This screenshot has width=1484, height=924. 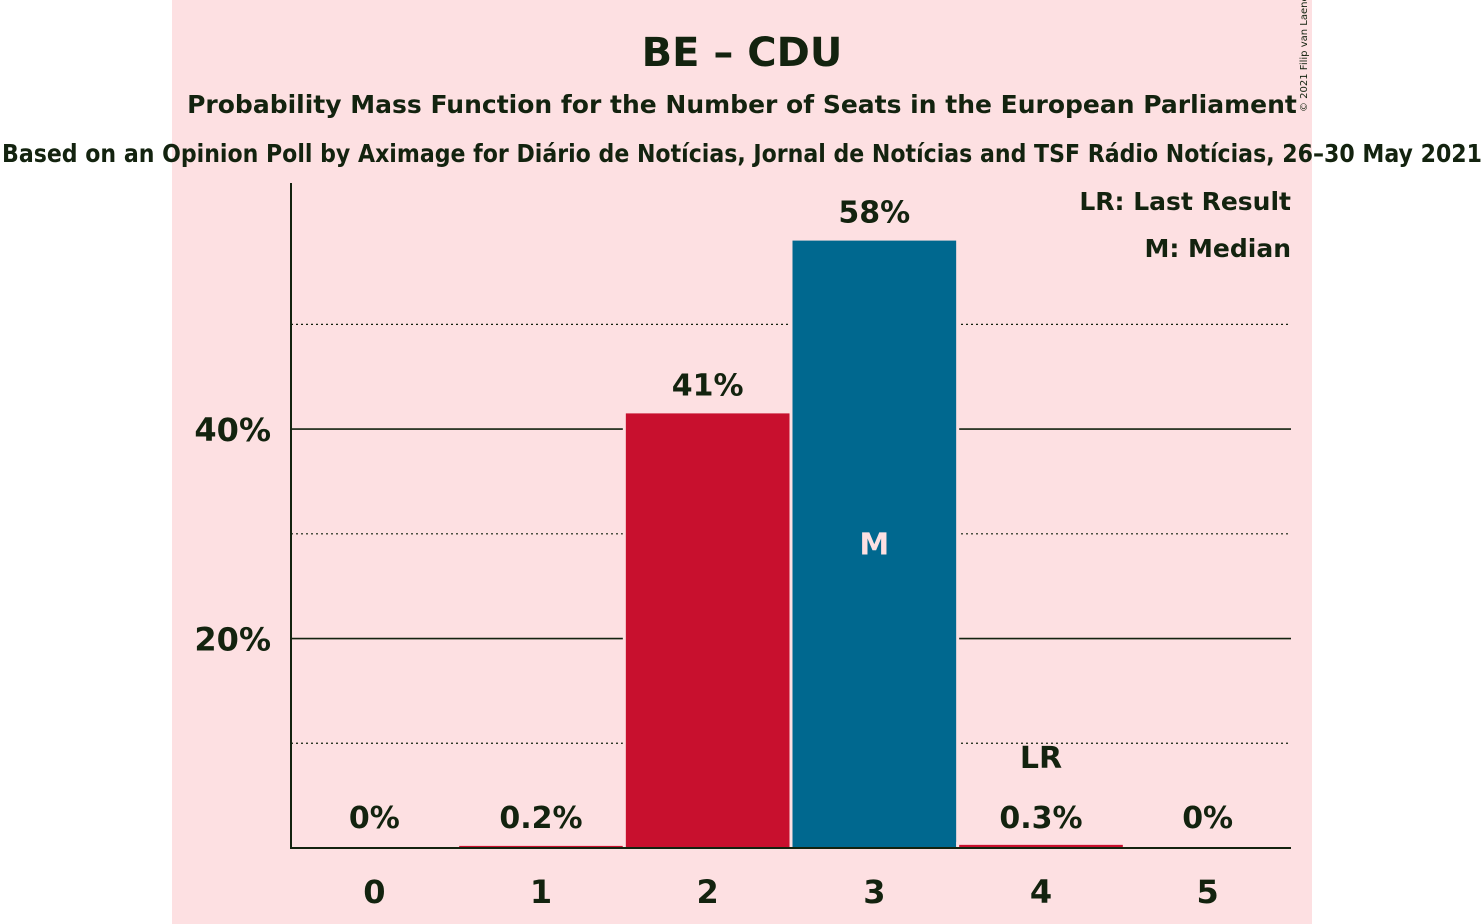 I want to click on x-axis-ticks: 0 1 2 3 4 5, so click(x=791, y=892).